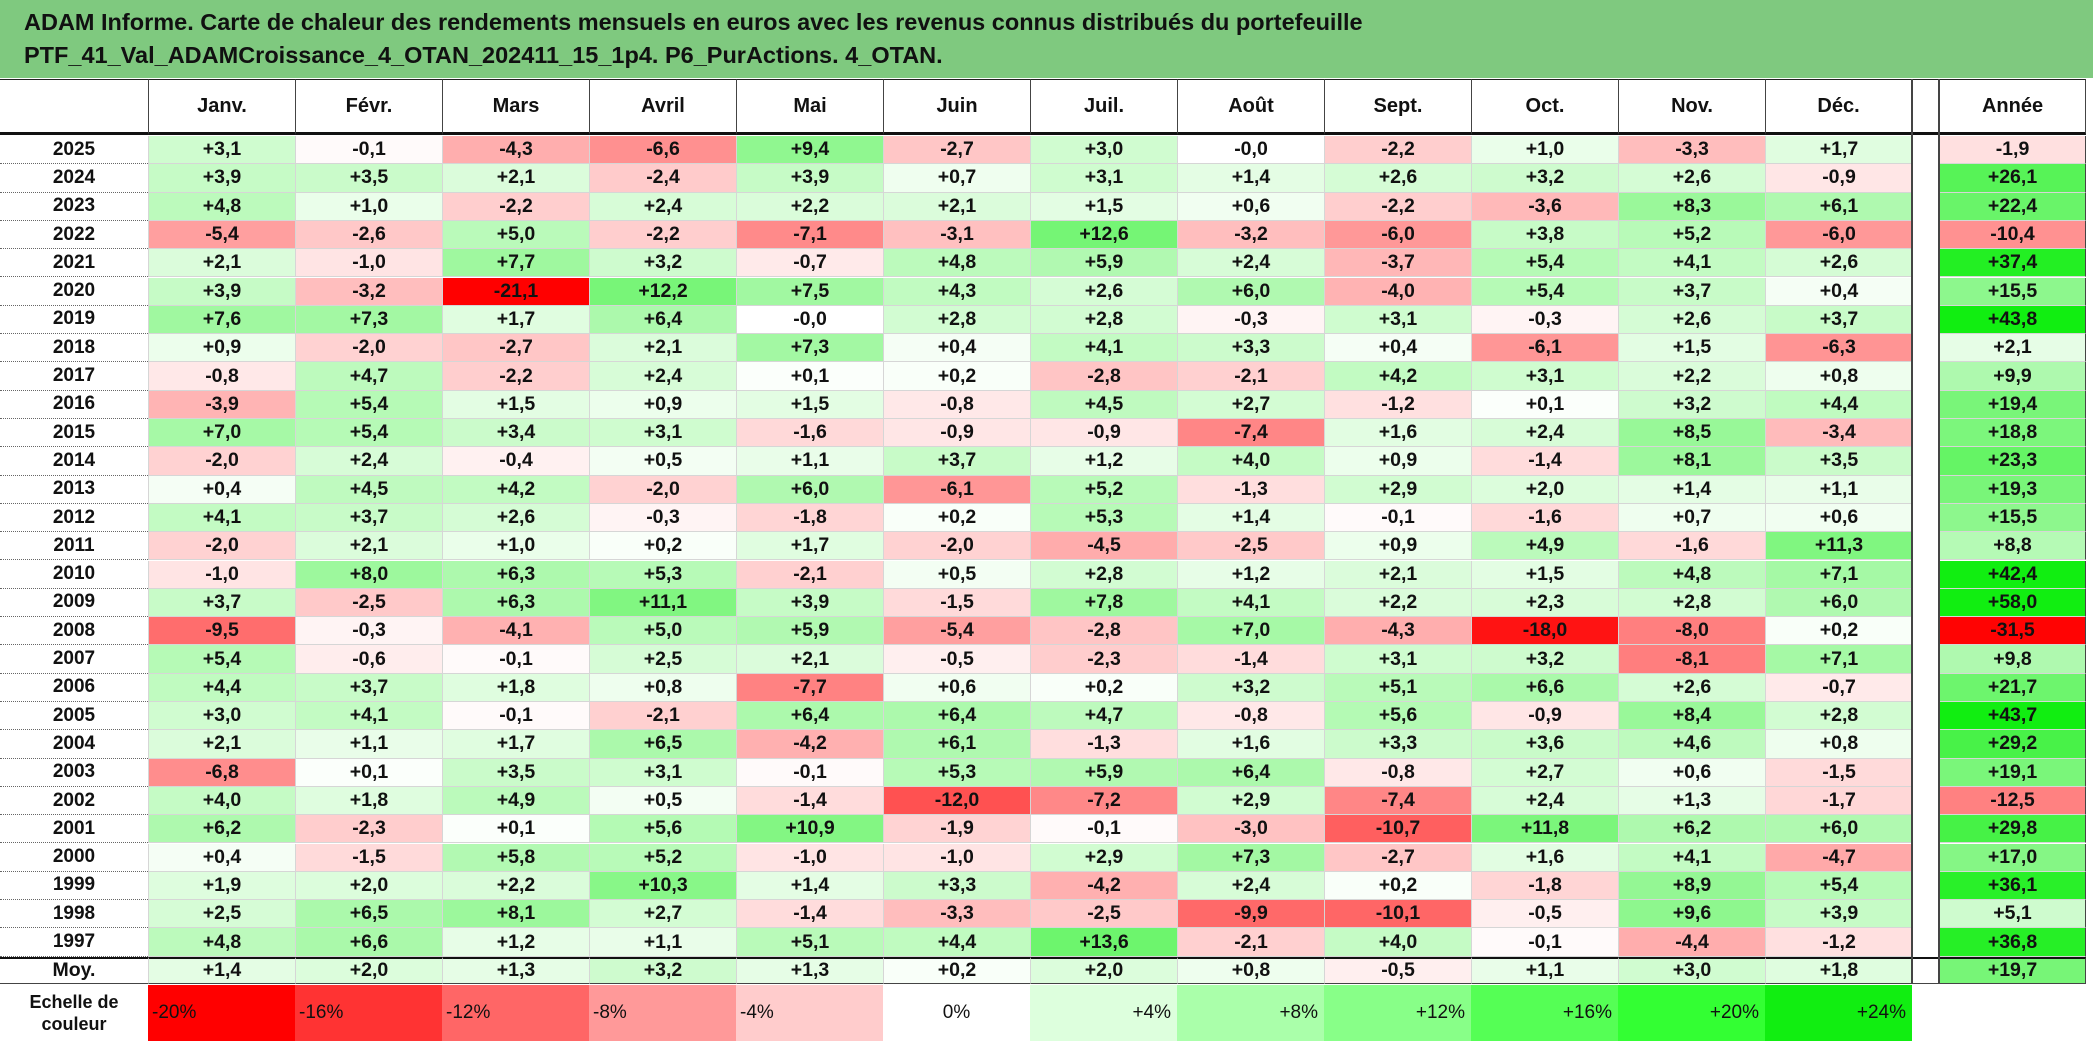 The width and height of the screenshot is (2093, 1043). I want to click on annual-cell: +36,8, so click(2012, 942).